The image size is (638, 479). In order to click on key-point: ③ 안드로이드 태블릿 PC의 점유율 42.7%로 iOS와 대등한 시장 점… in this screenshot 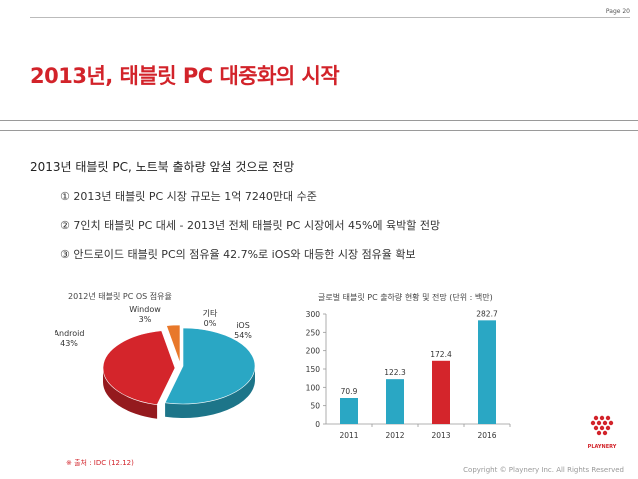, I will do `click(238, 254)`.